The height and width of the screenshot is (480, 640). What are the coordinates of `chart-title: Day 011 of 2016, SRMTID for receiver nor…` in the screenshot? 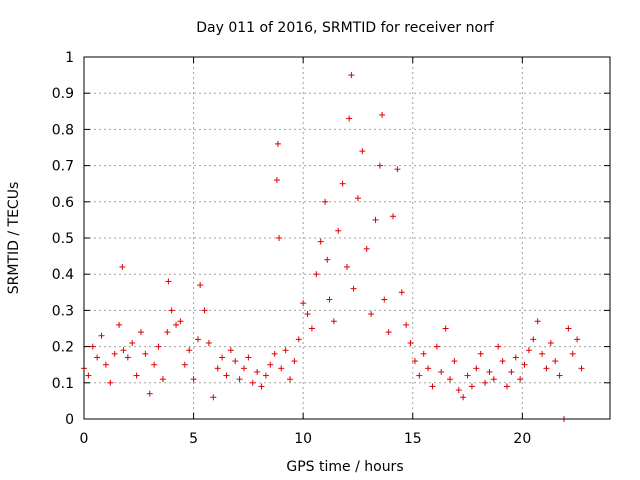 It's located at (345, 28).